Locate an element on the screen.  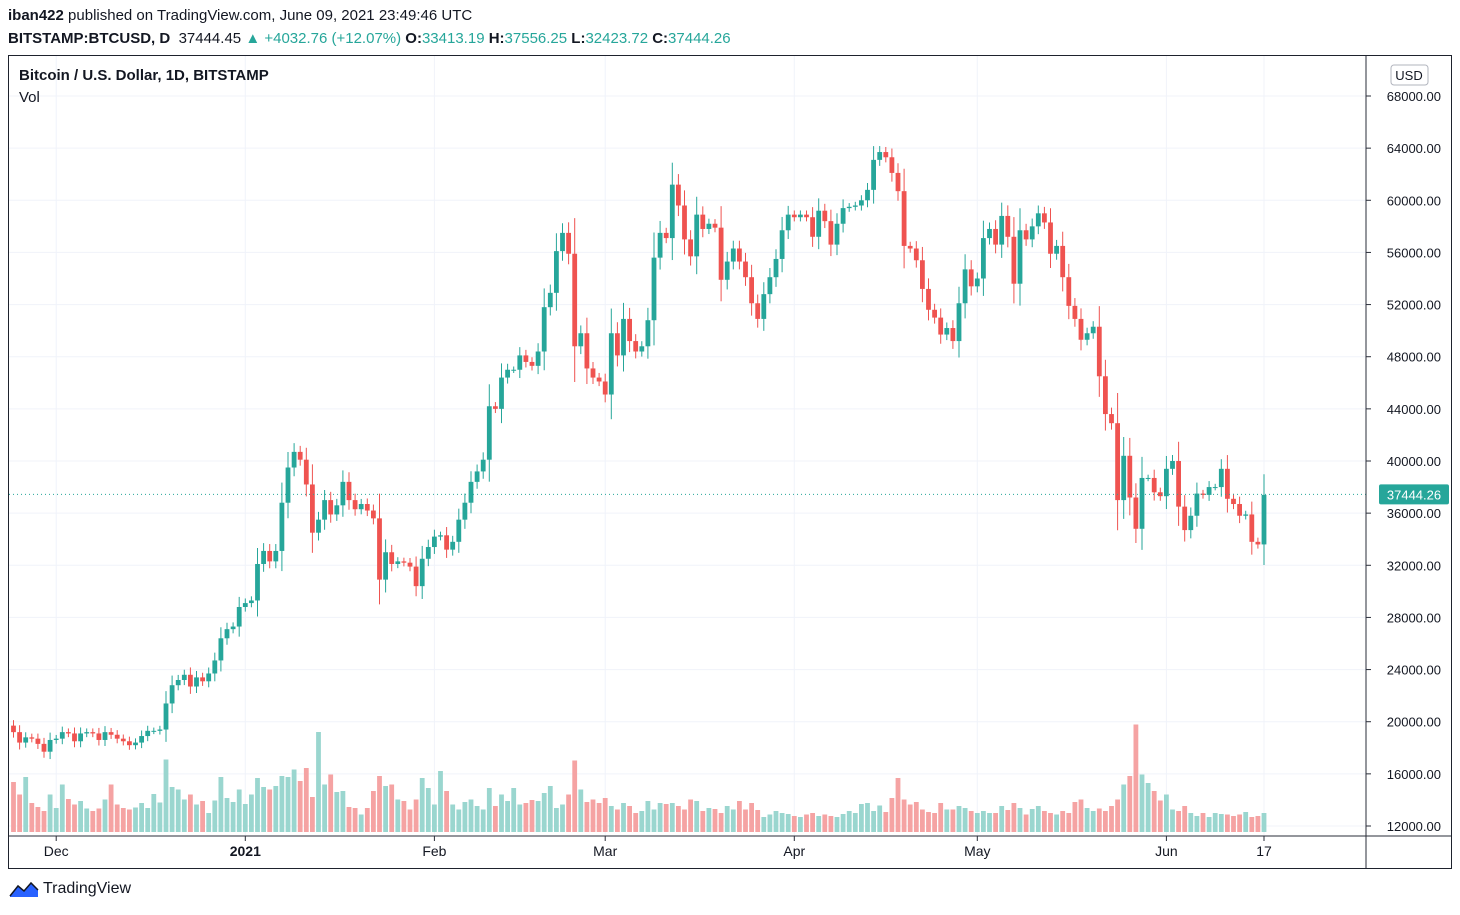
currency-badge: USD is located at coordinates (1409, 75).